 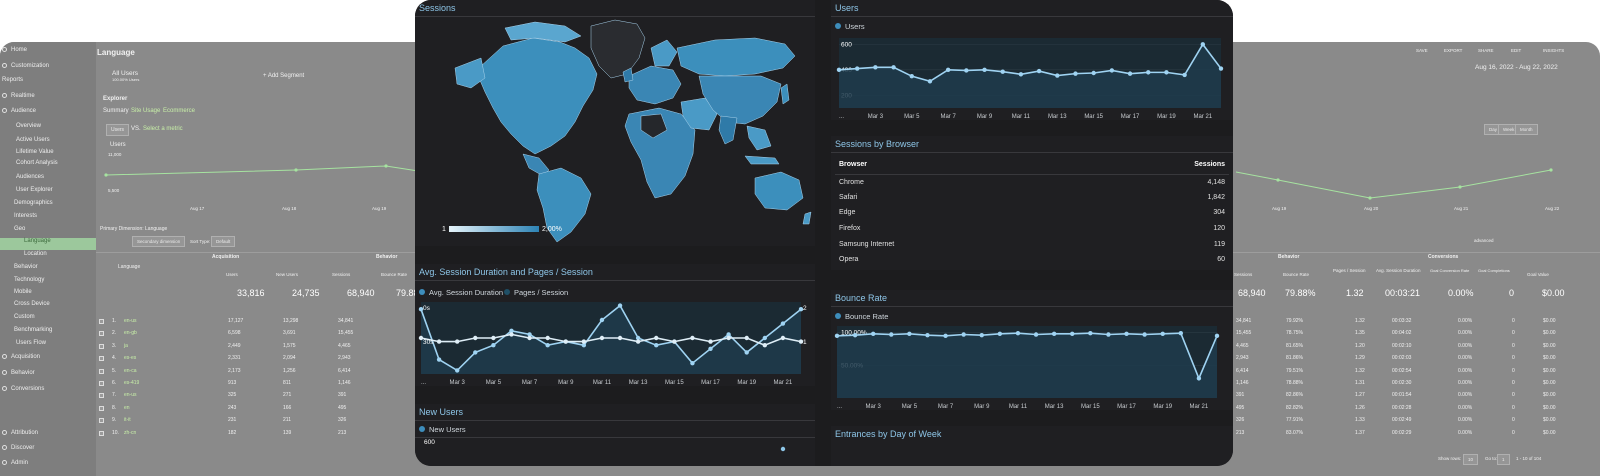 What do you see at coordinates (48, 346) in the screenshot?
I see `bg-nav-item: Users Flow` at bounding box center [48, 346].